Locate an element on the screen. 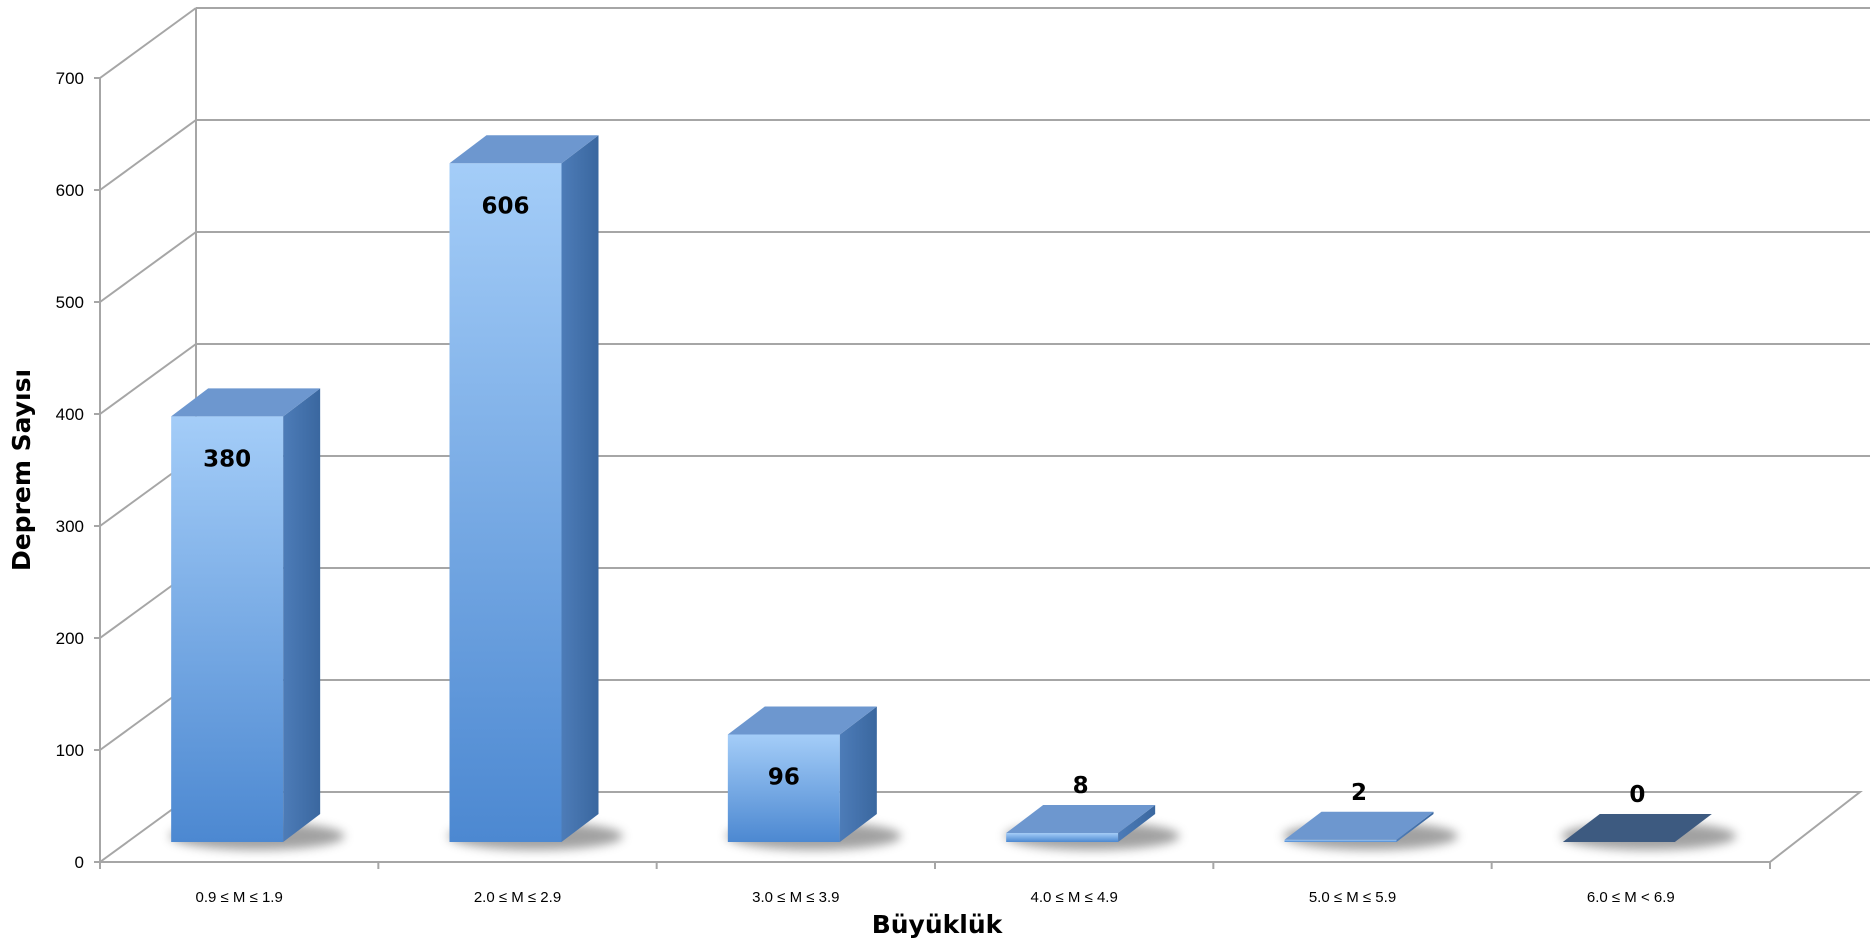  y-tick-label: 300 is located at coordinates (70, 526).